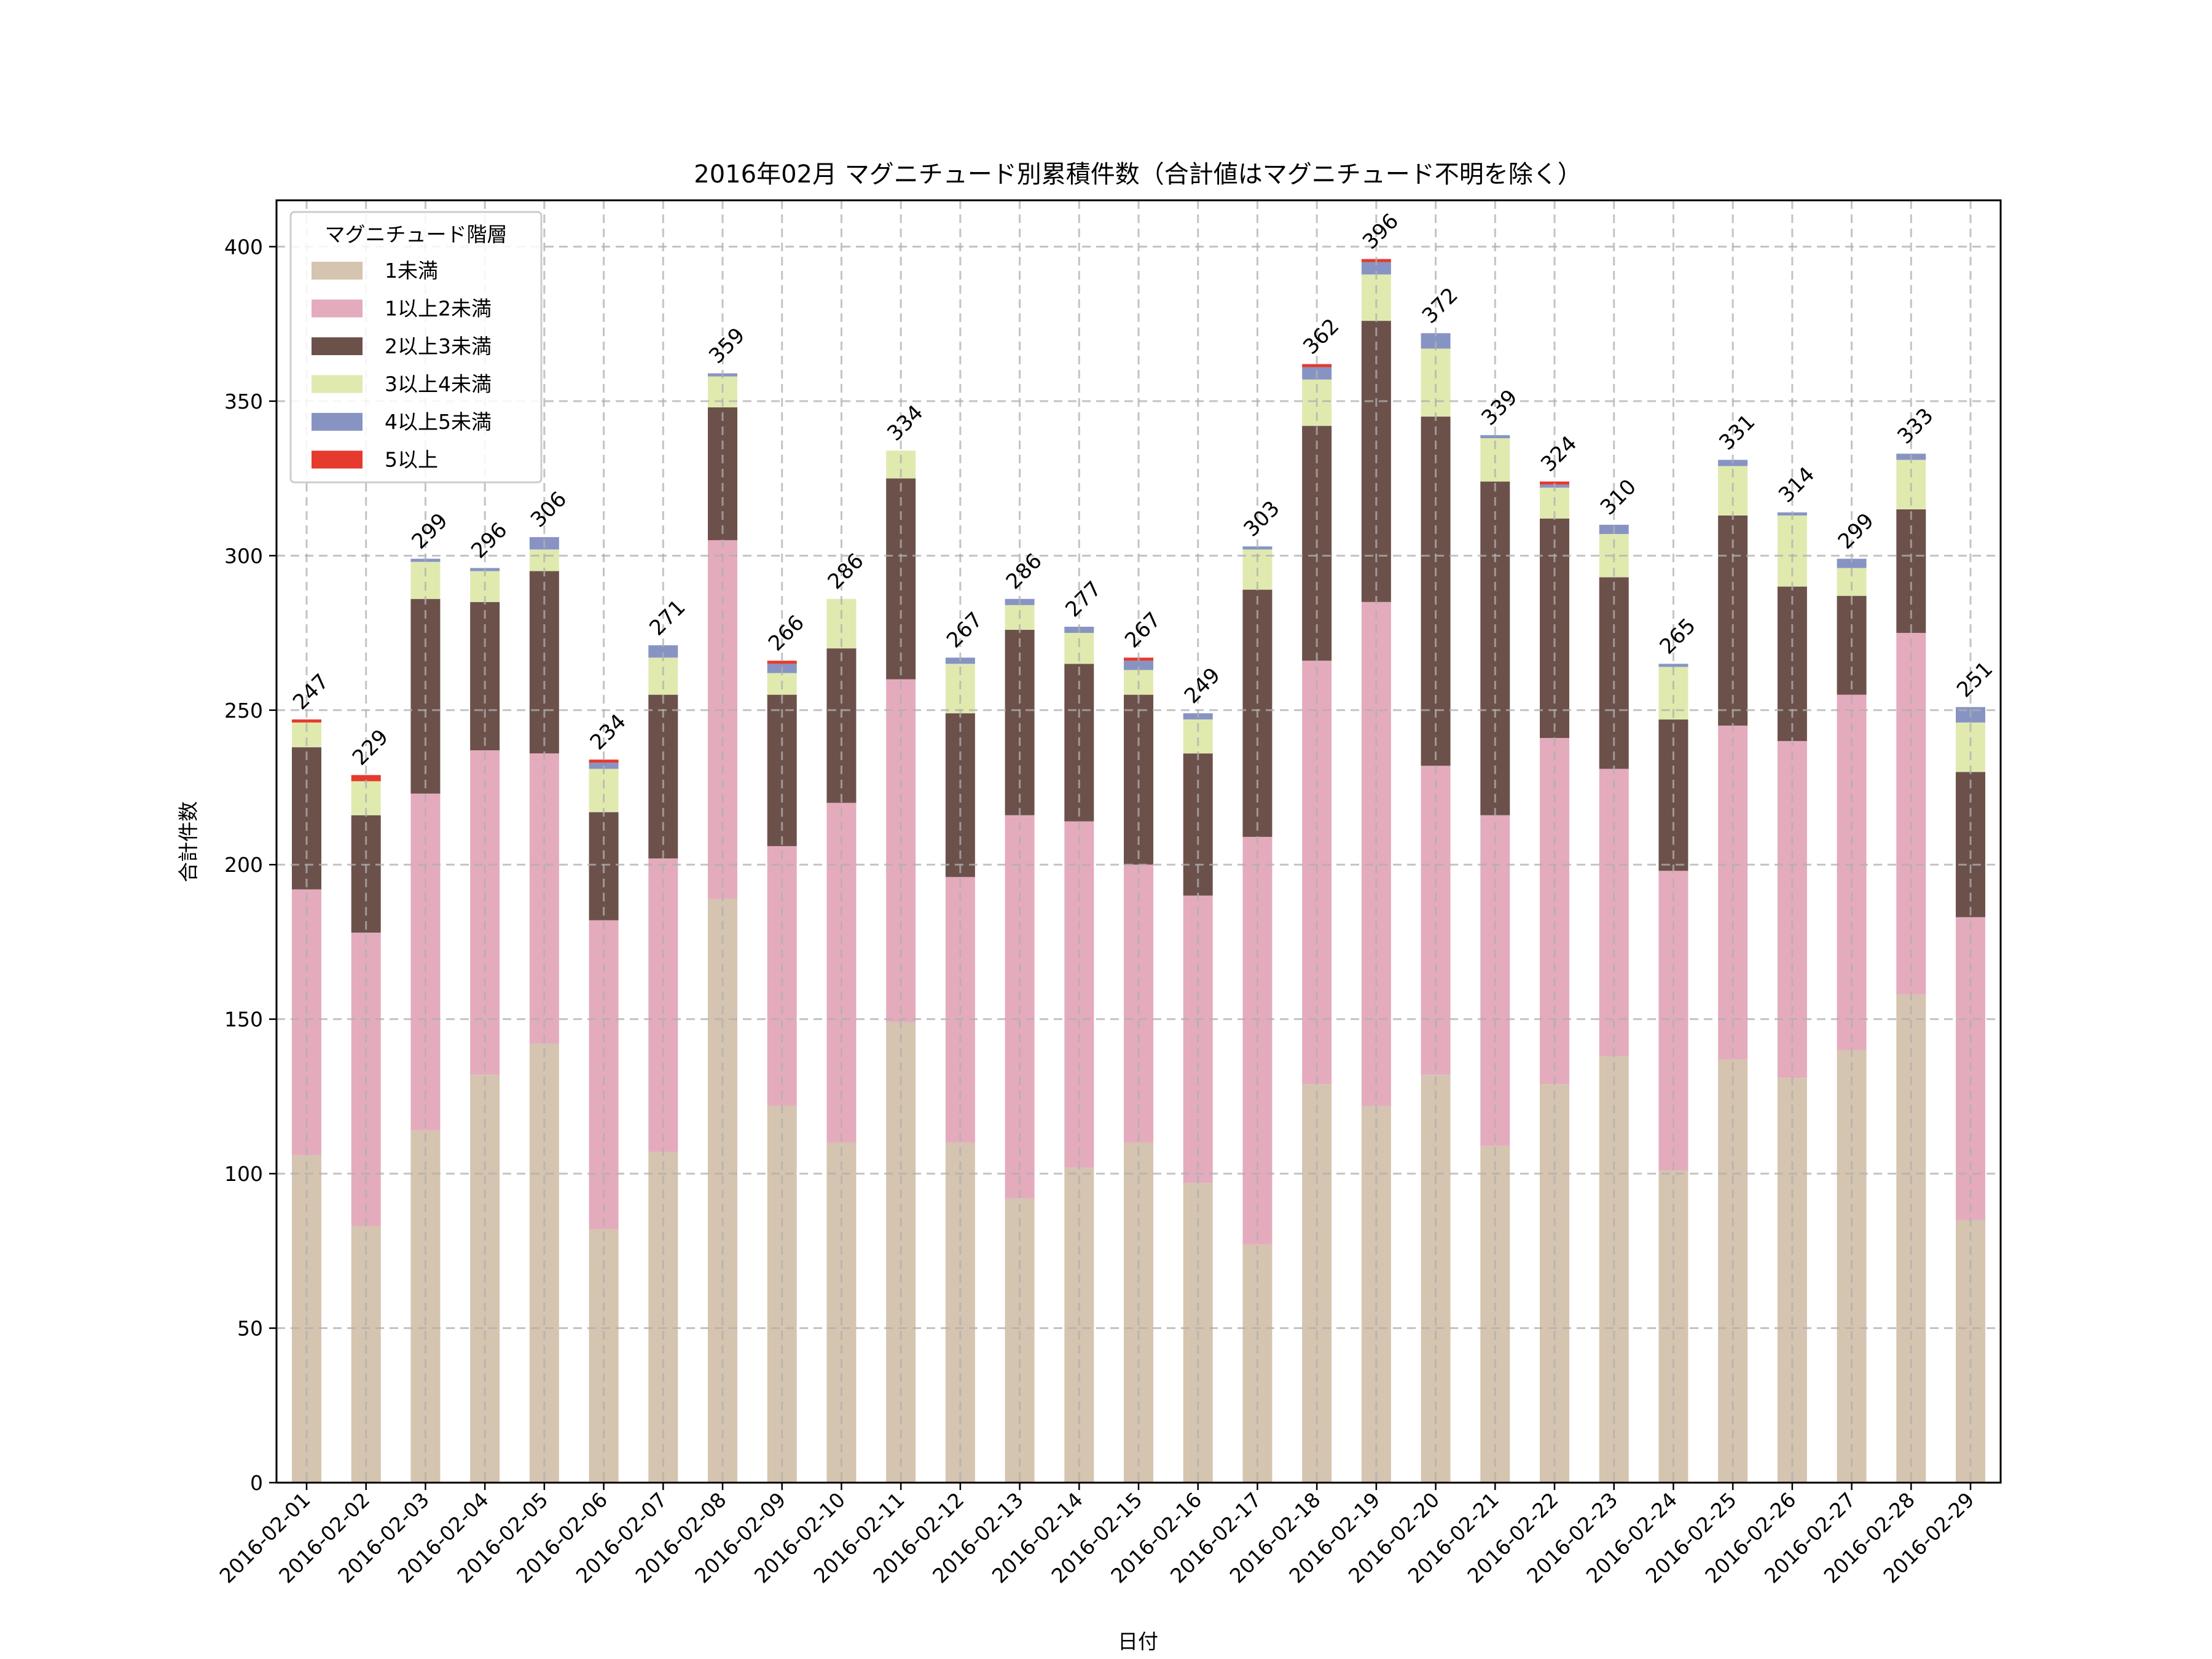  What do you see at coordinates (243, 402) in the screenshot?
I see `y-tick-label: 350` at bounding box center [243, 402].